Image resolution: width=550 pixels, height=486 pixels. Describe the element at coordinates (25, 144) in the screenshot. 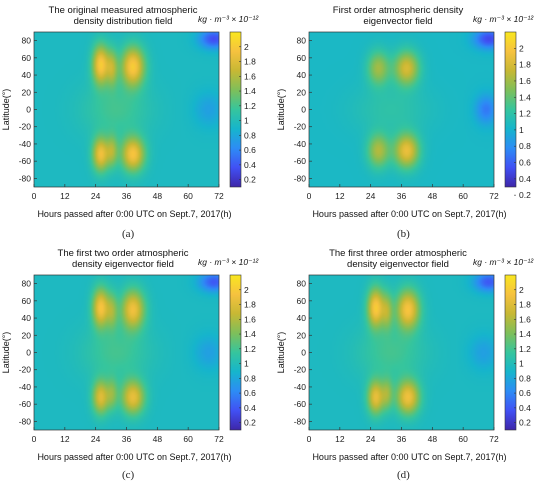

I see `y-tick-label: -40` at that location.